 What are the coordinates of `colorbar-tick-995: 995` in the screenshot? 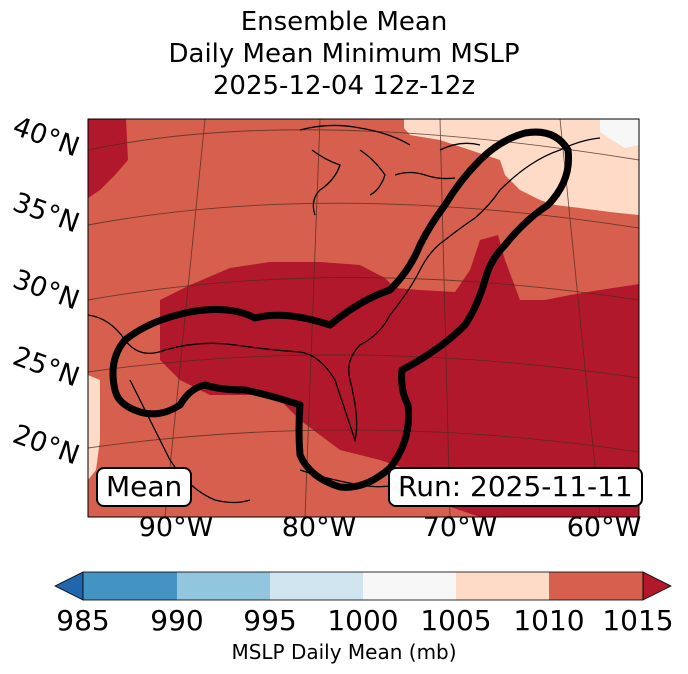 It's located at (270, 620).